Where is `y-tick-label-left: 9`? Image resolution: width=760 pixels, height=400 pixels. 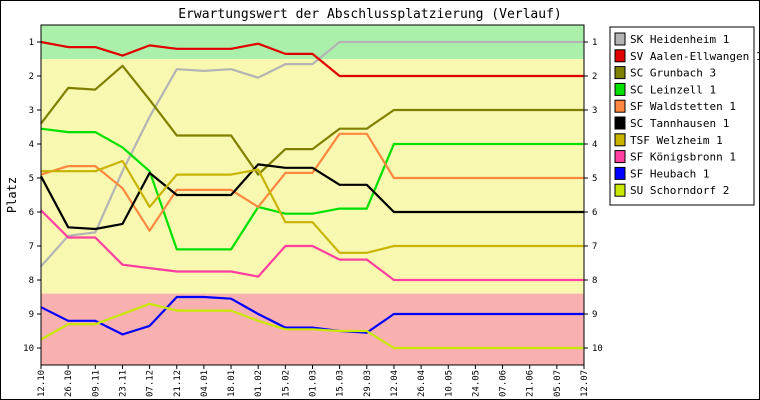
y-tick-label-left: 9 is located at coordinates (31, 315).